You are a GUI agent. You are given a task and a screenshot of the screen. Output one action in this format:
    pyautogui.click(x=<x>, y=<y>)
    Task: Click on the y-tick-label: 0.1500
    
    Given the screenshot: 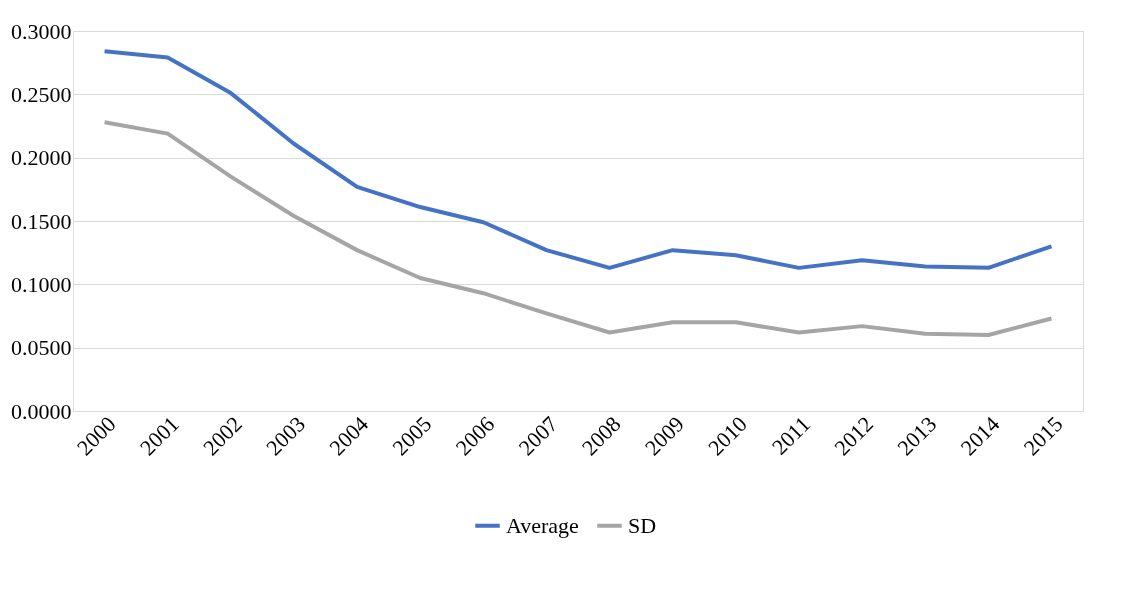 What is the action you would take?
    pyautogui.click(x=41, y=221)
    